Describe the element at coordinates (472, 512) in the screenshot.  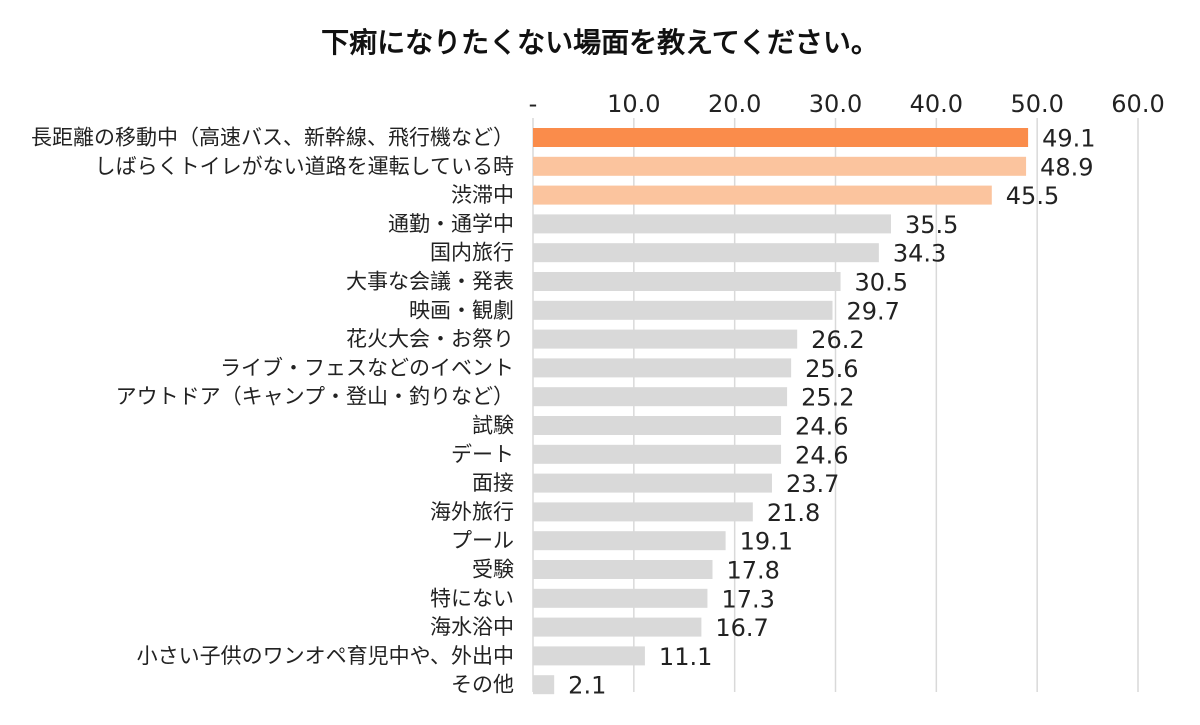
I see `category-label-13: 海外旅行` at that location.